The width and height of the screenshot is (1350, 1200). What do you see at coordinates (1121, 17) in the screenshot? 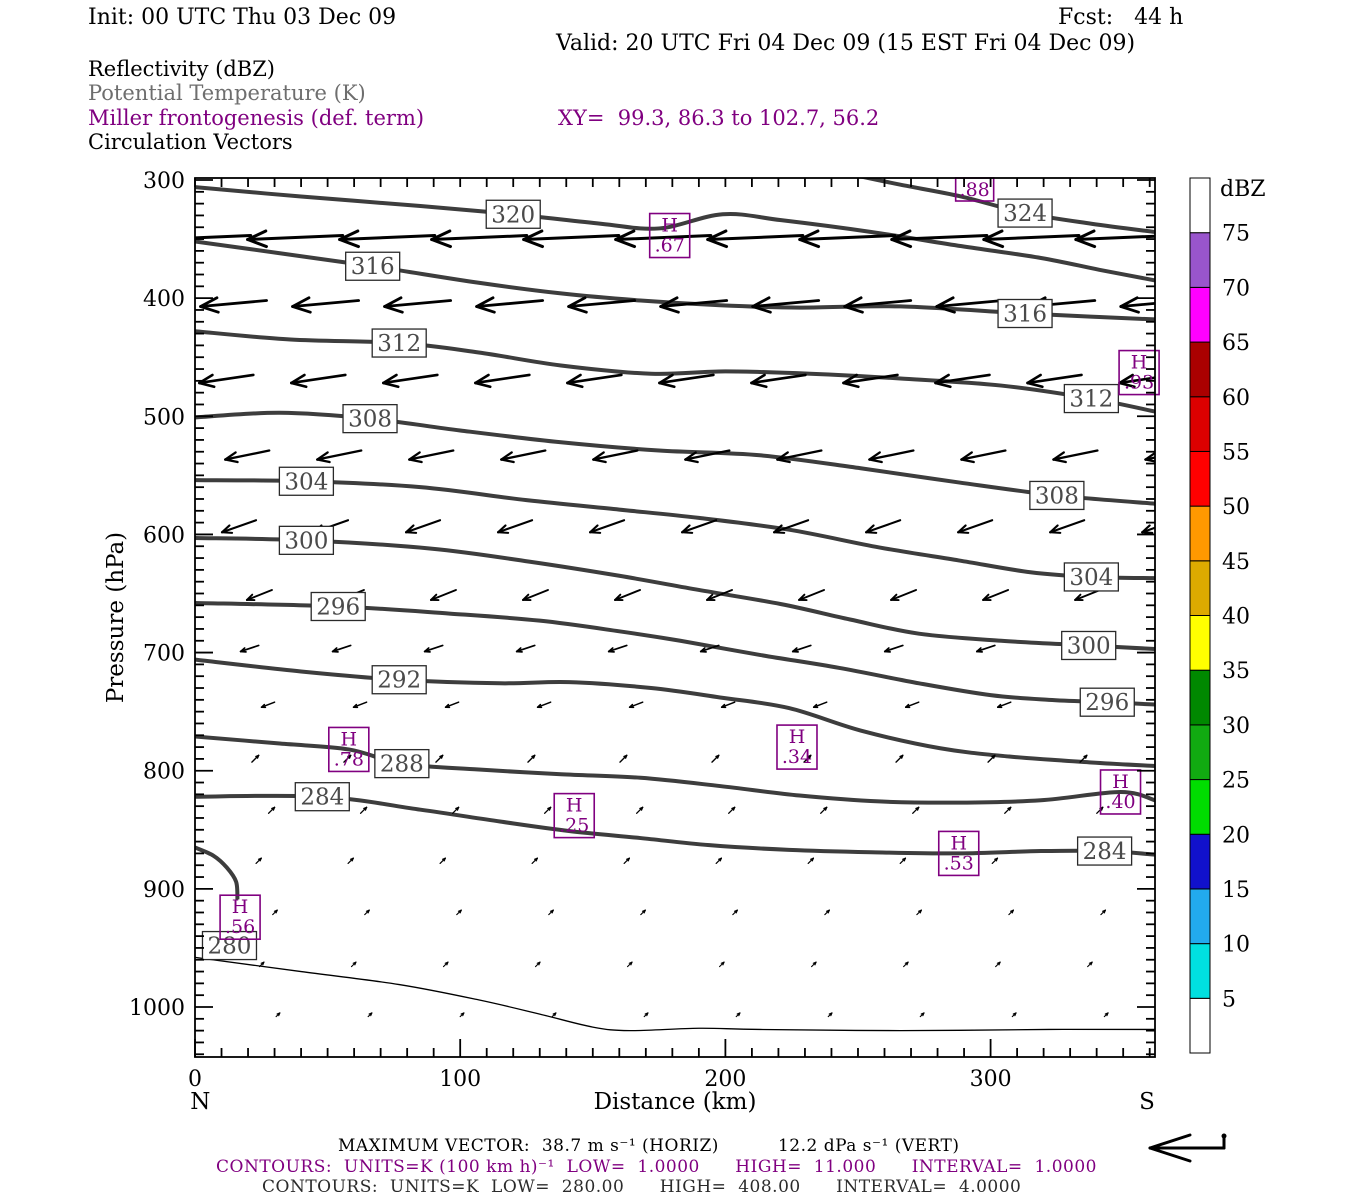
I see `forecast-hour-label: Fcst: 44 h` at bounding box center [1121, 17].